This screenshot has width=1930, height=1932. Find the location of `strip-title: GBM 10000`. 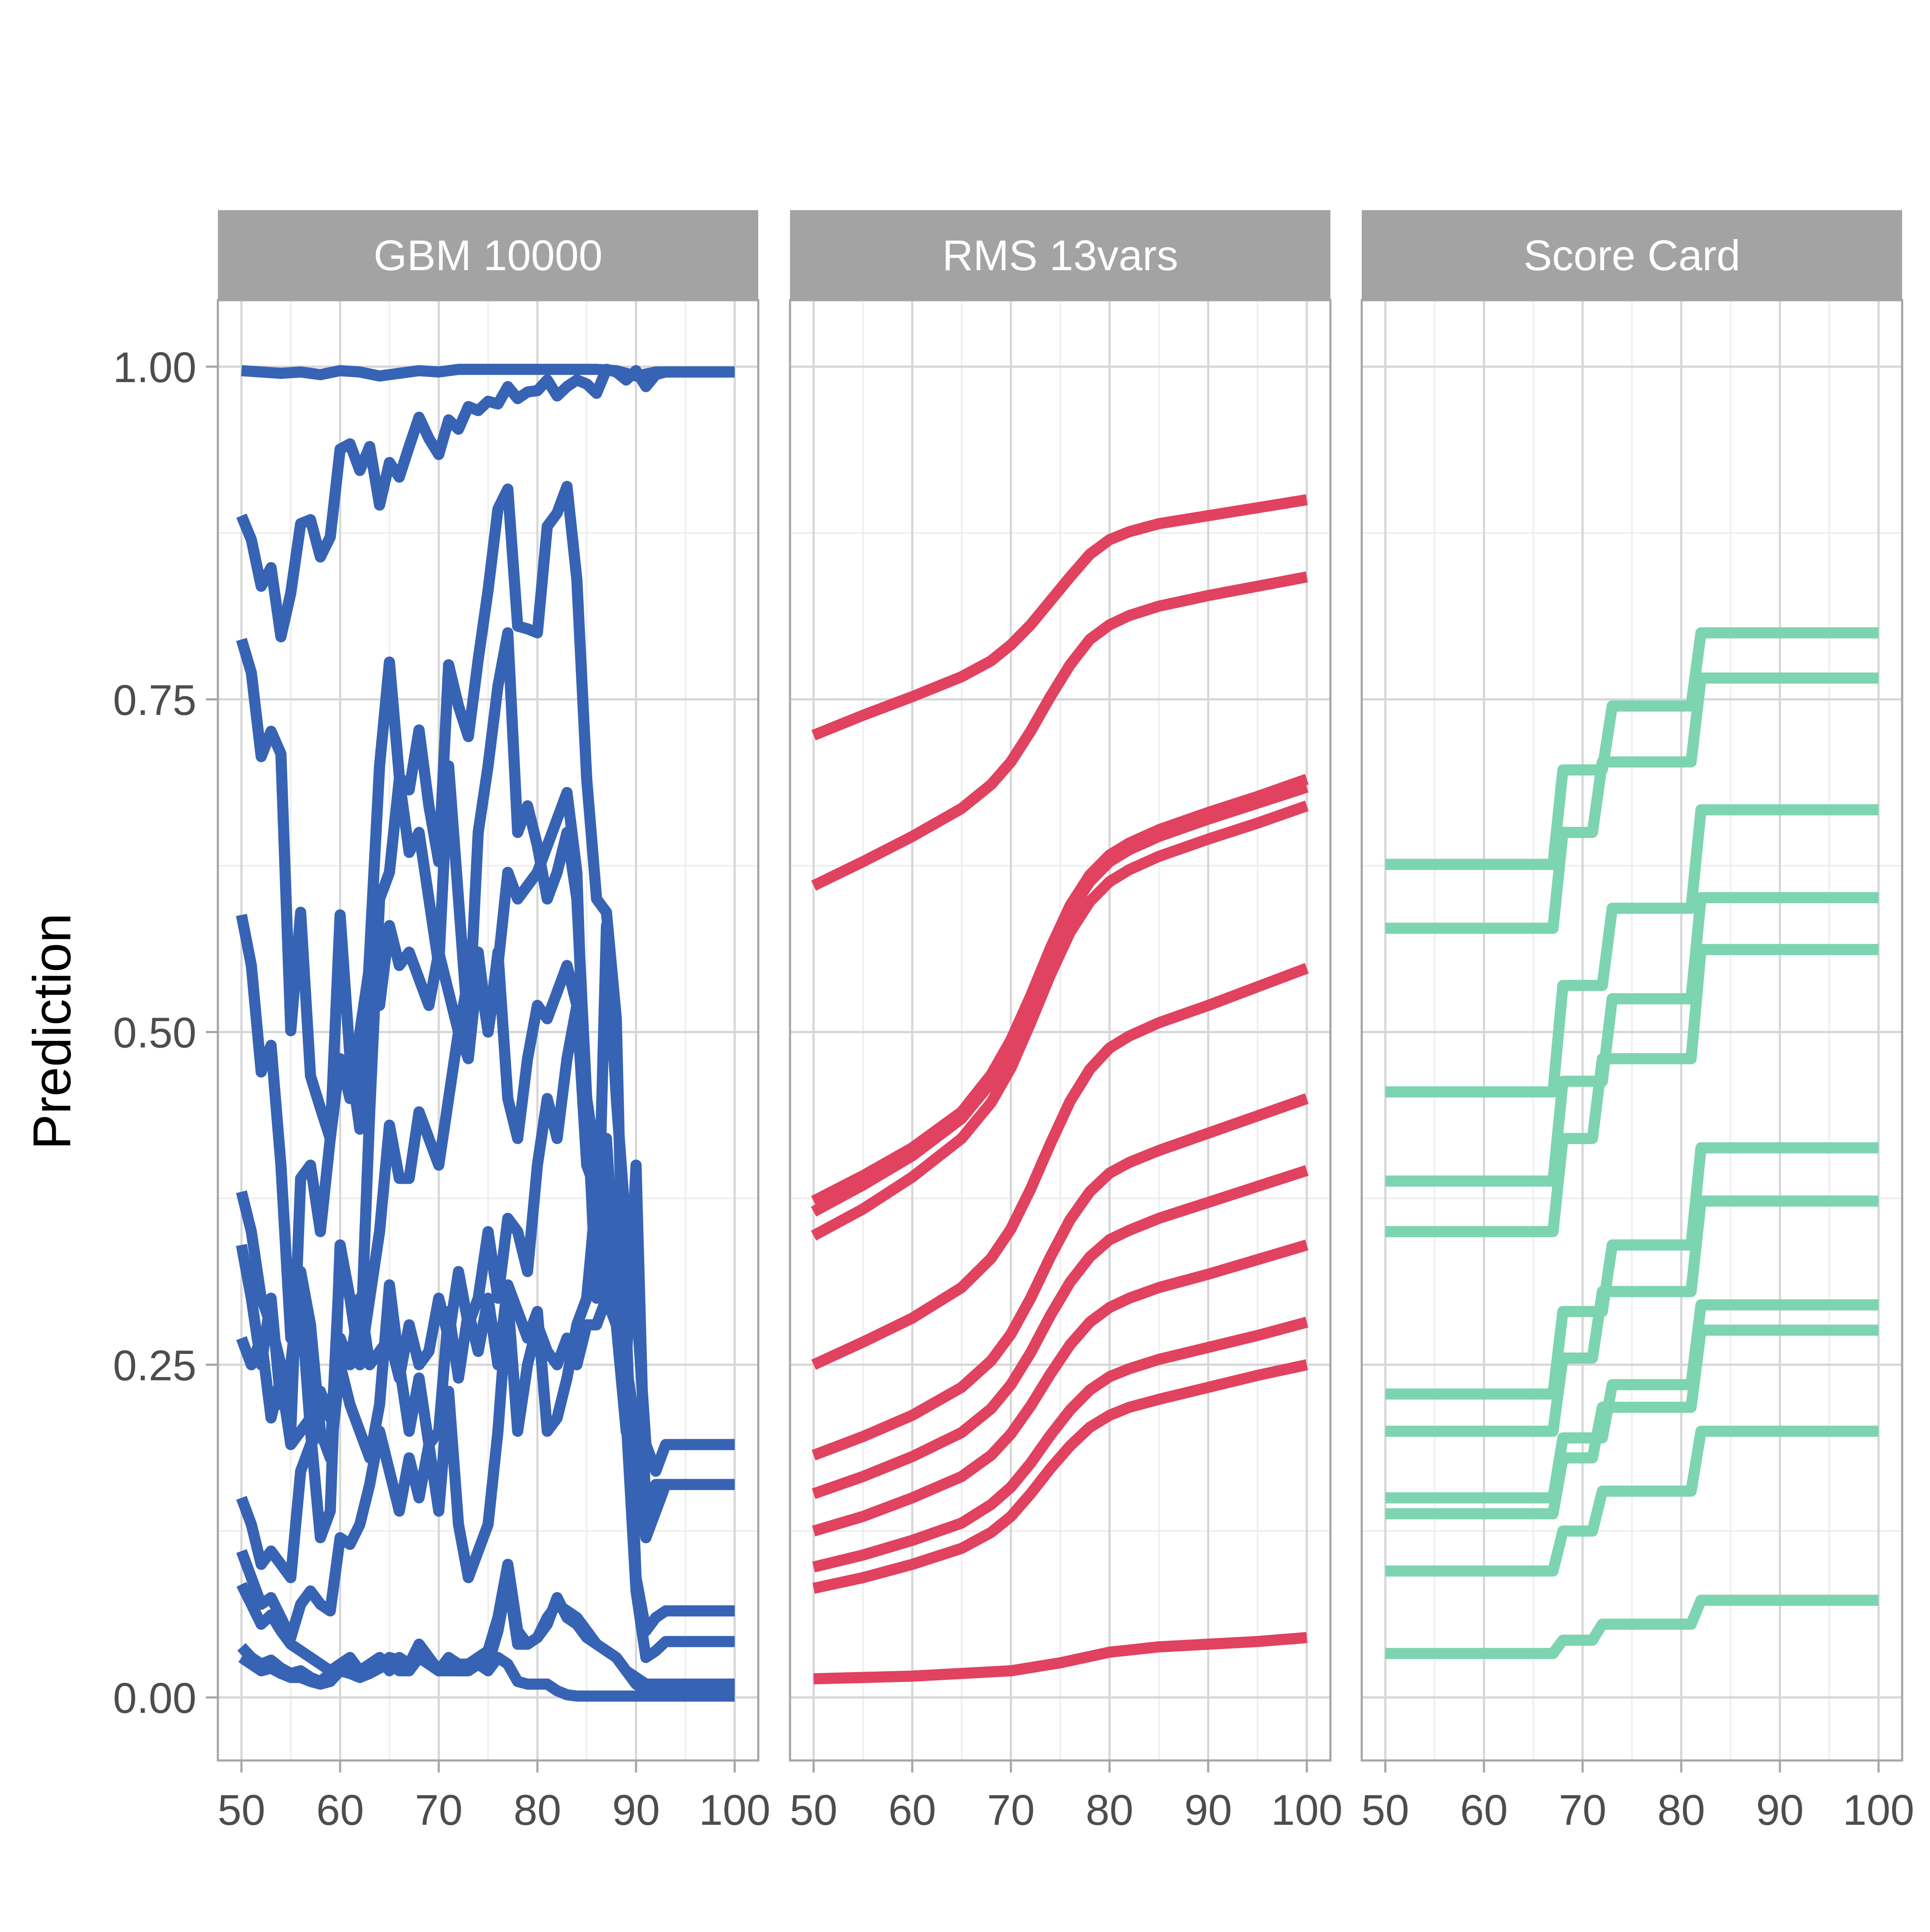

strip-title: GBM 10000 is located at coordinates (488, 256).